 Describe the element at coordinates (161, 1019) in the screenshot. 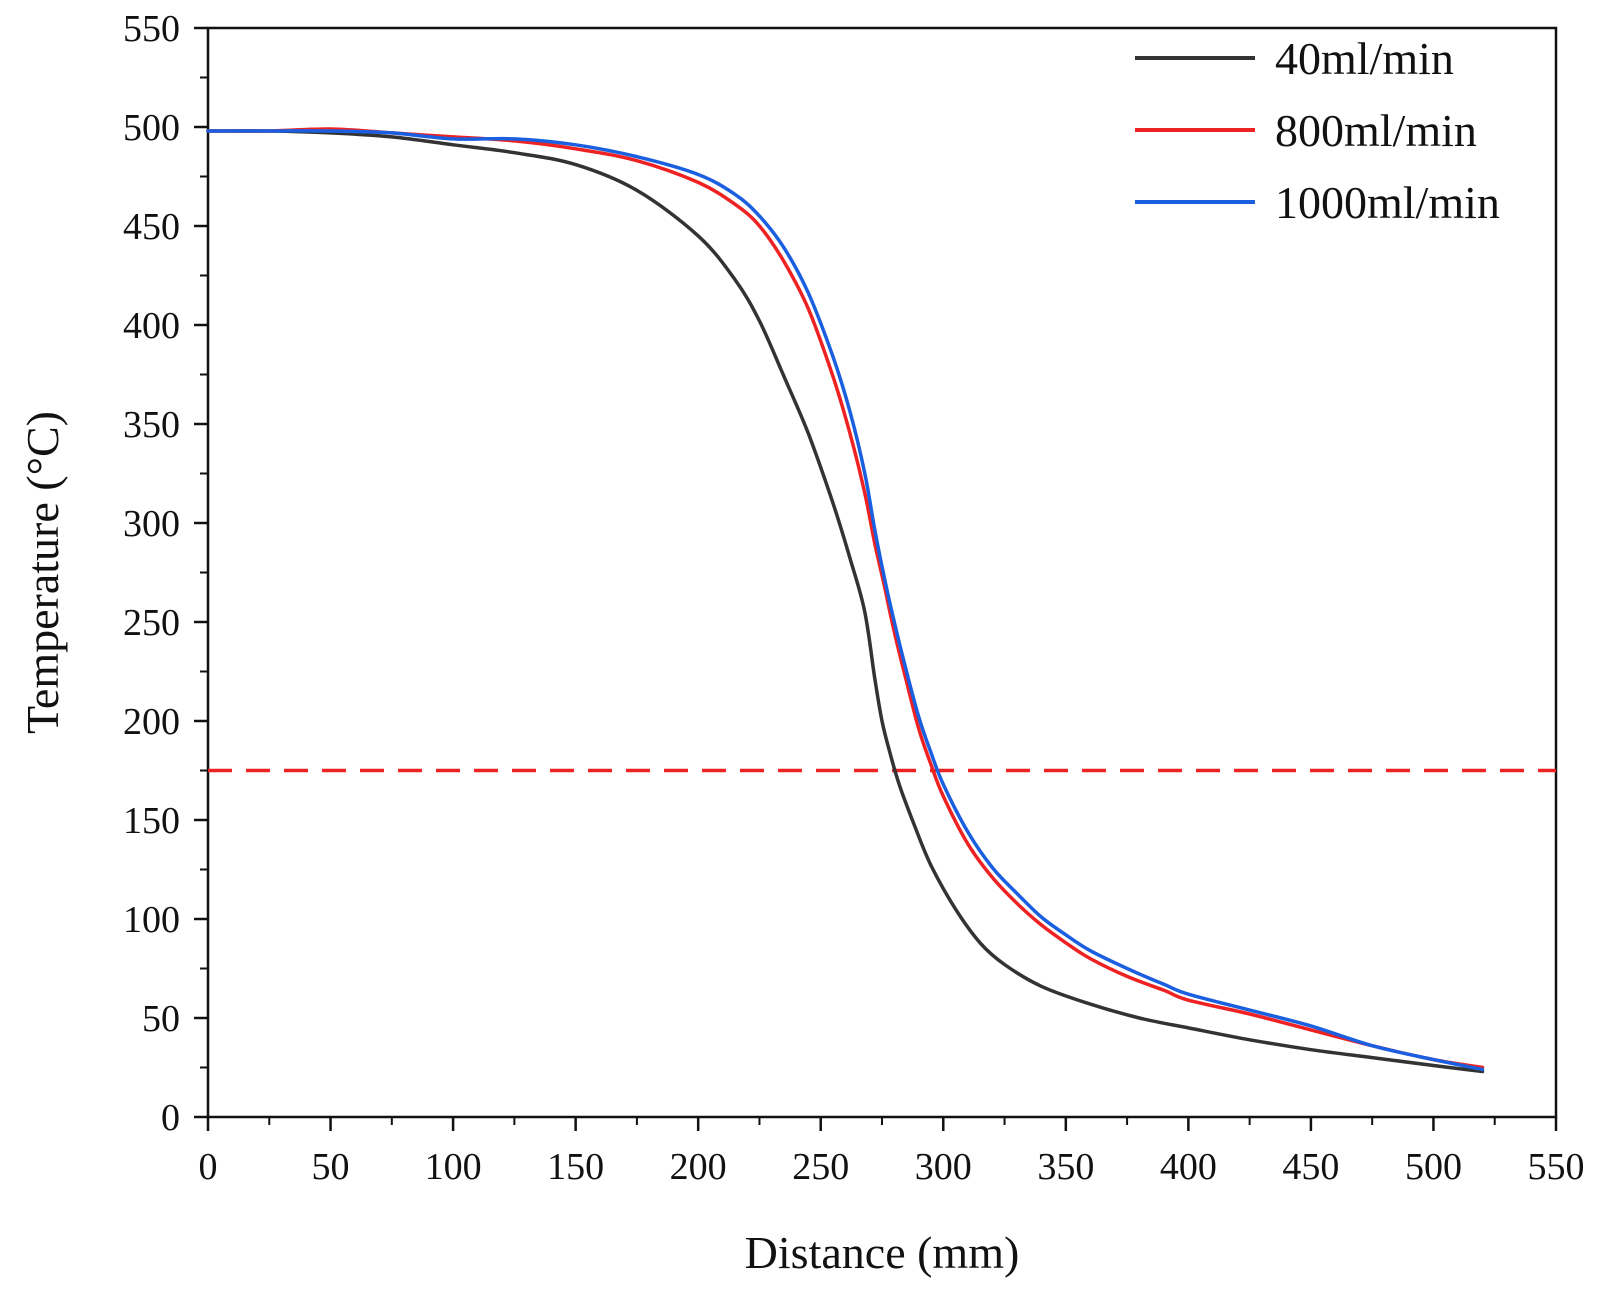

I see `y-tick-label: 50` at that location.